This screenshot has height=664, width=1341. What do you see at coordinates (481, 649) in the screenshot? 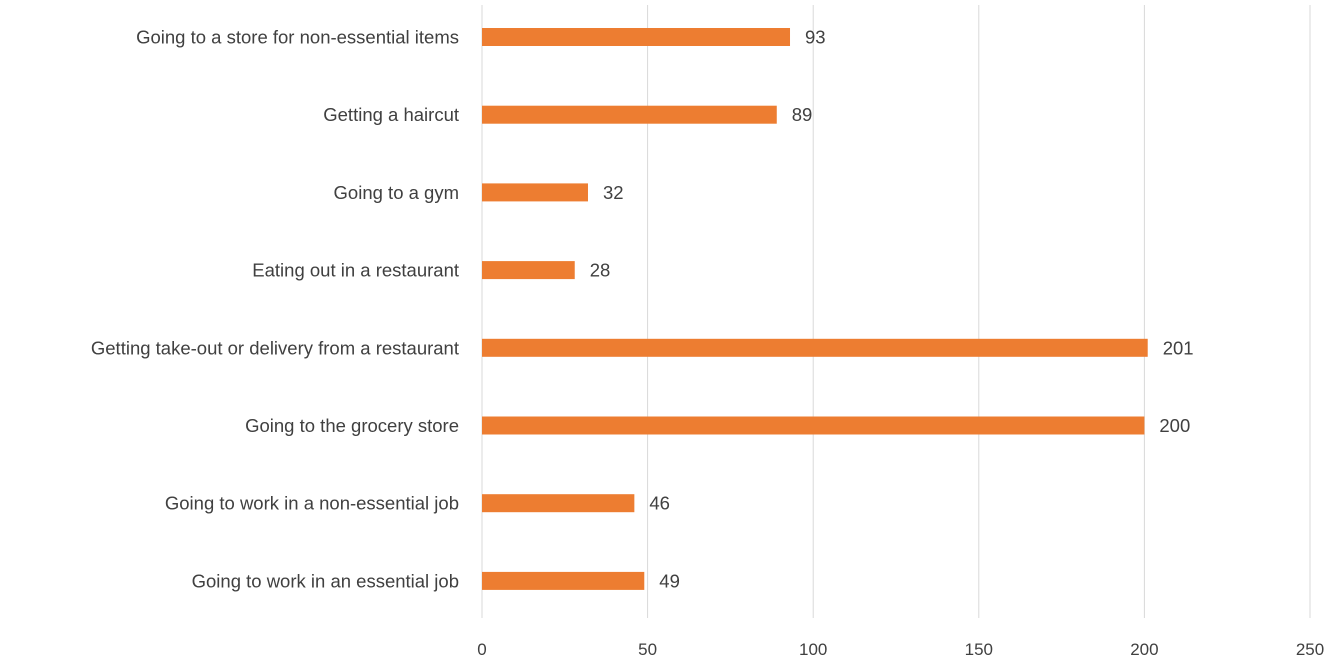
I see `x-tick-label: 0` at bounding box center [481, 649].